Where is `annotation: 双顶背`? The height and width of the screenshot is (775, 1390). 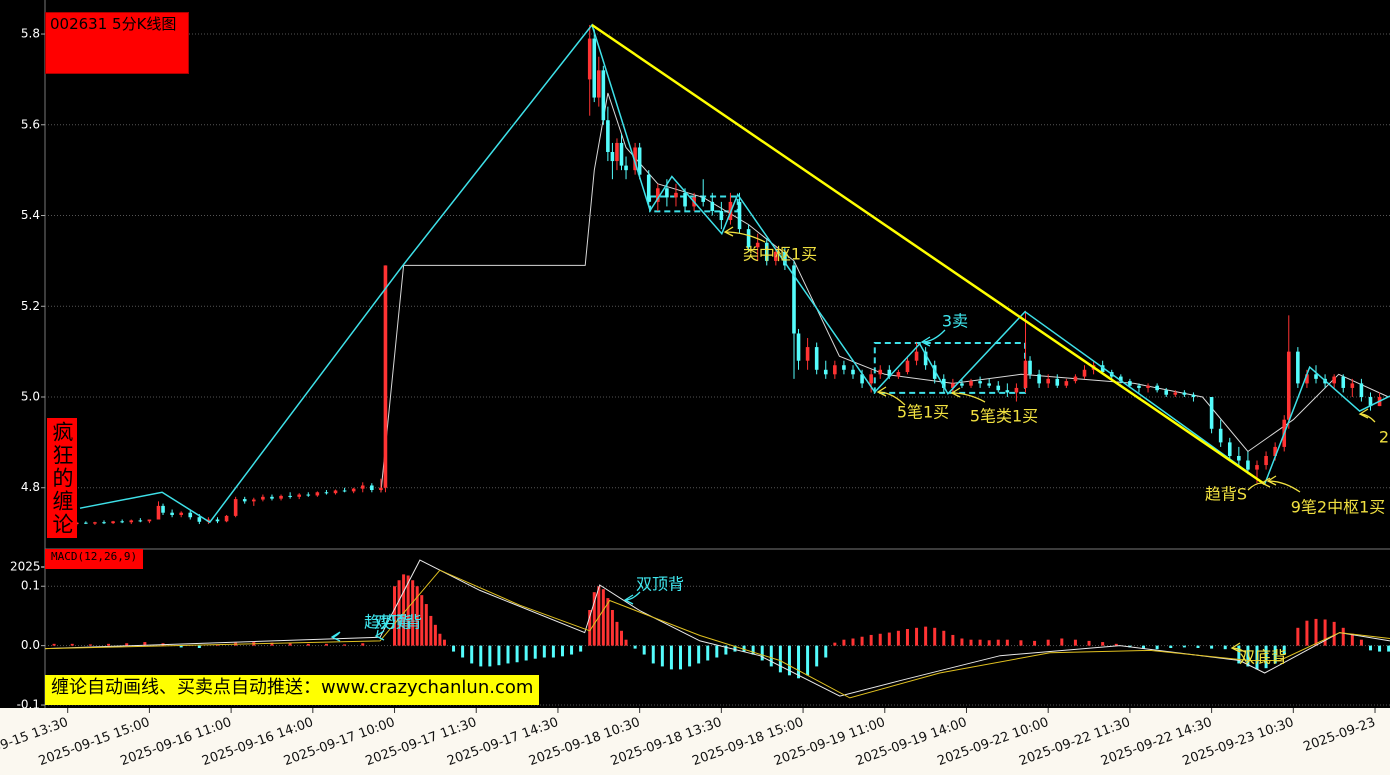 annotation: 双顶背 is located at coordinates (660, 584).